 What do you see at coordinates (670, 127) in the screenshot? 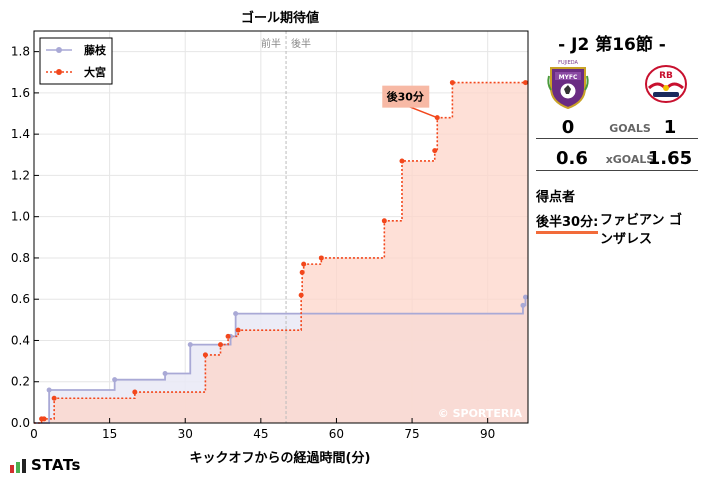
I see `away-goals: 1` at bounding box center [670, 127].